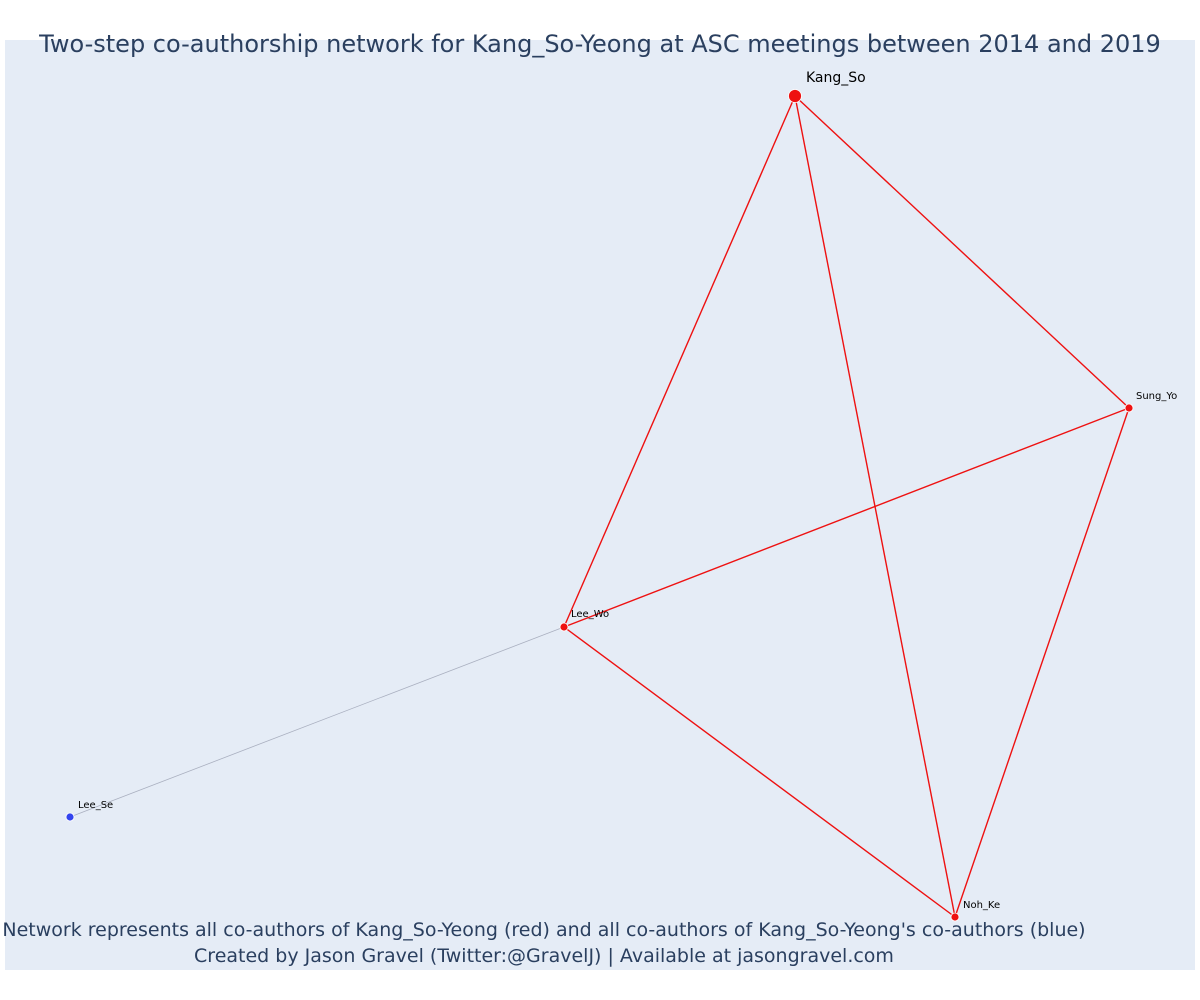 This screenshot has width=1200, height=1000. Describe the element at coordinates (955, 917) in the screenshot. I see `node-noh-ke` at that location.